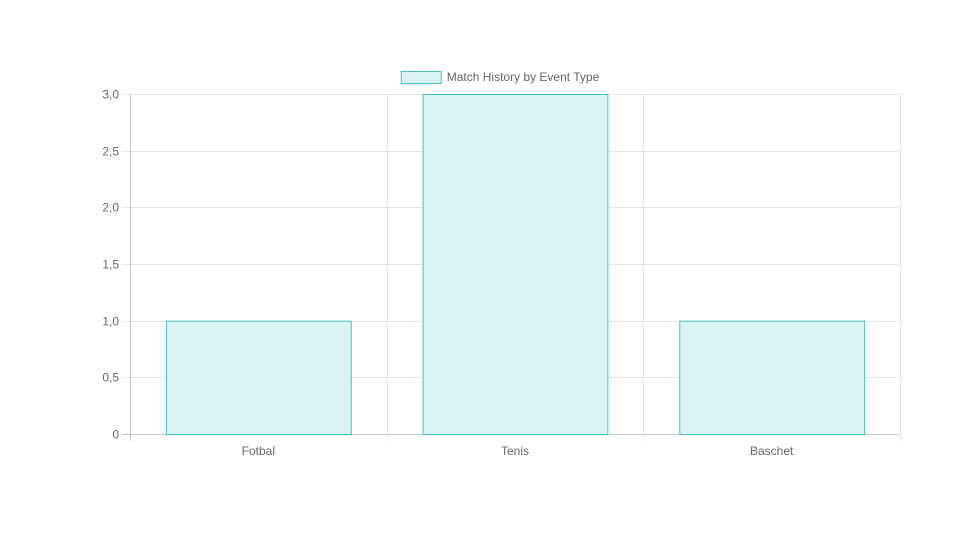 The width and height of the screenshot is (962, 534). Describe the element at coordinates (110, 378) in the screenshot. I see `y-tick-label: 0,5` at that location.